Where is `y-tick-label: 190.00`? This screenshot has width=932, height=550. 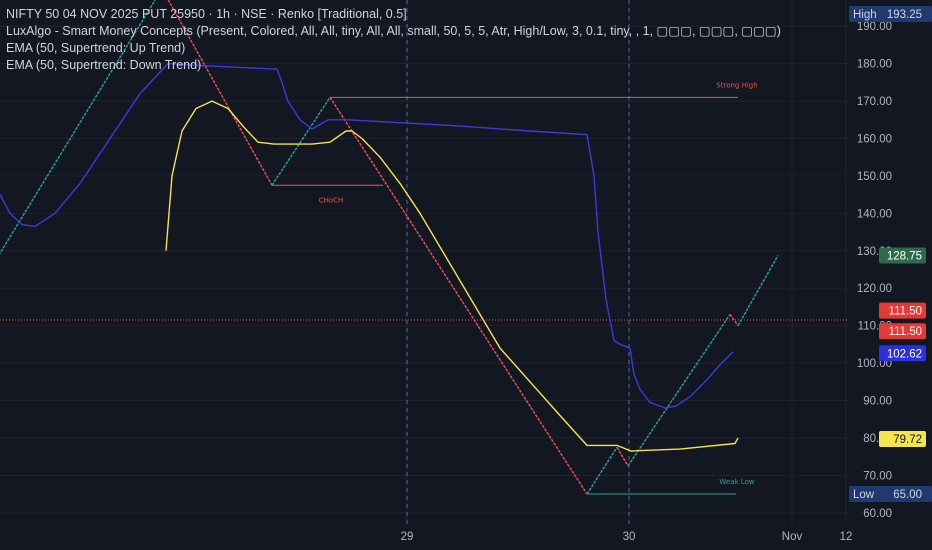
y-tick-label: 190.00 is located at coordinates (874, 27).